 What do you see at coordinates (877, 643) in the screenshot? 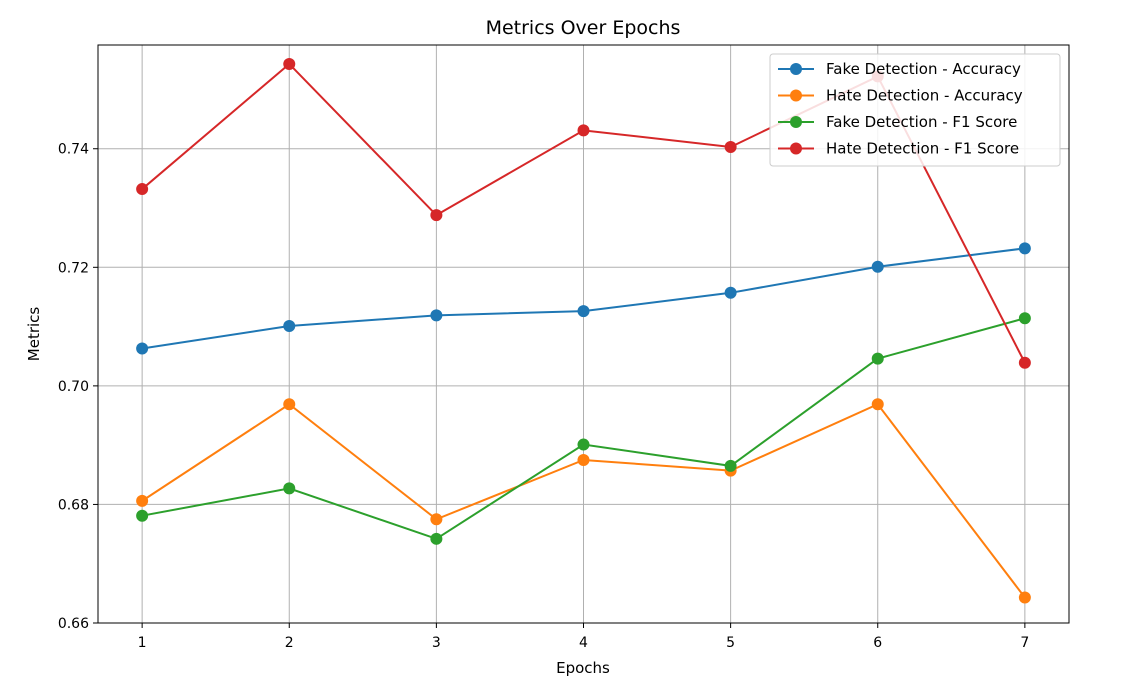
I see `x-tick-label: 6` at bounding box center [877, 643].